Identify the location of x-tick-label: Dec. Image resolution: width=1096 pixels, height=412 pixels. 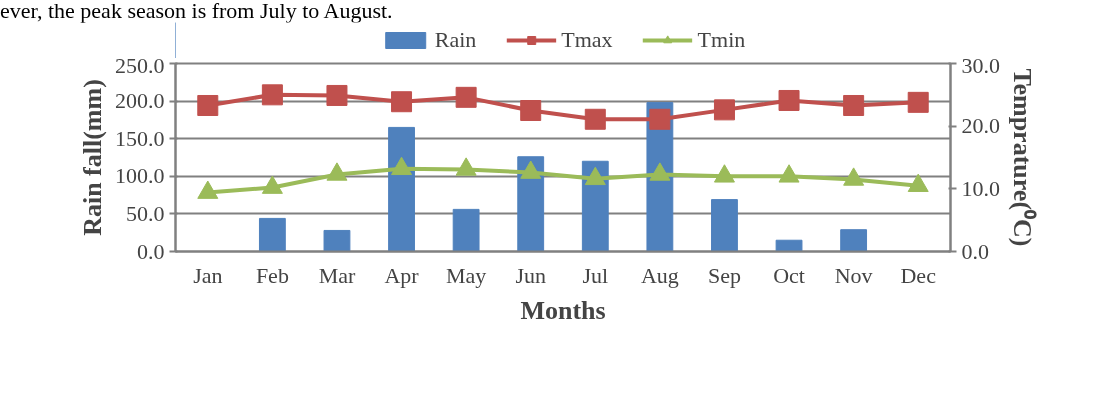
(918, 275).